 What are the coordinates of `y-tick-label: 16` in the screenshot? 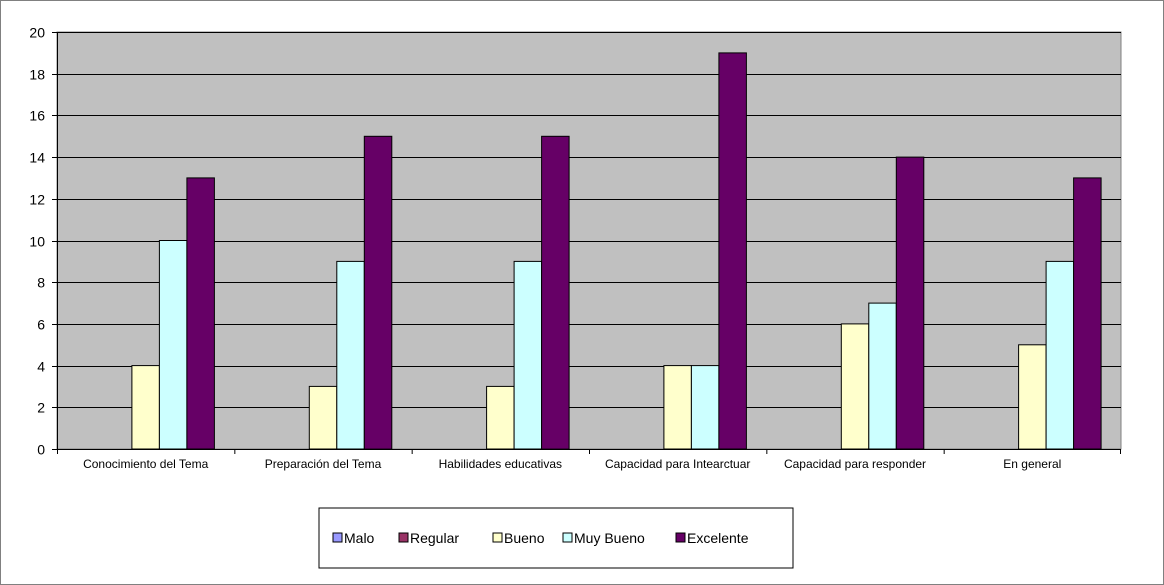 It's located at (37, 116).